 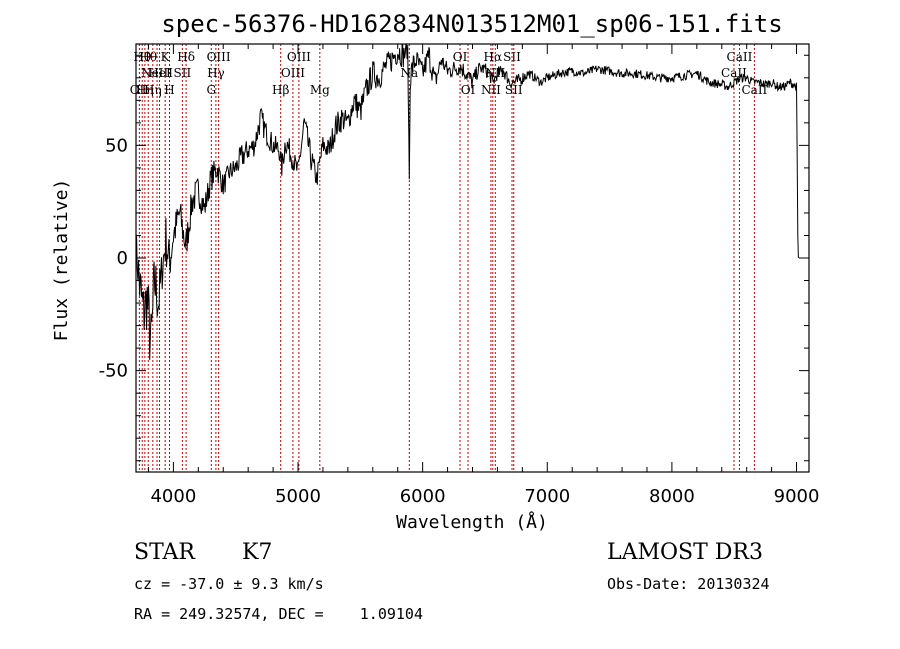 I want to click on x-tick-label: 5000, so click(x=298, y=496).